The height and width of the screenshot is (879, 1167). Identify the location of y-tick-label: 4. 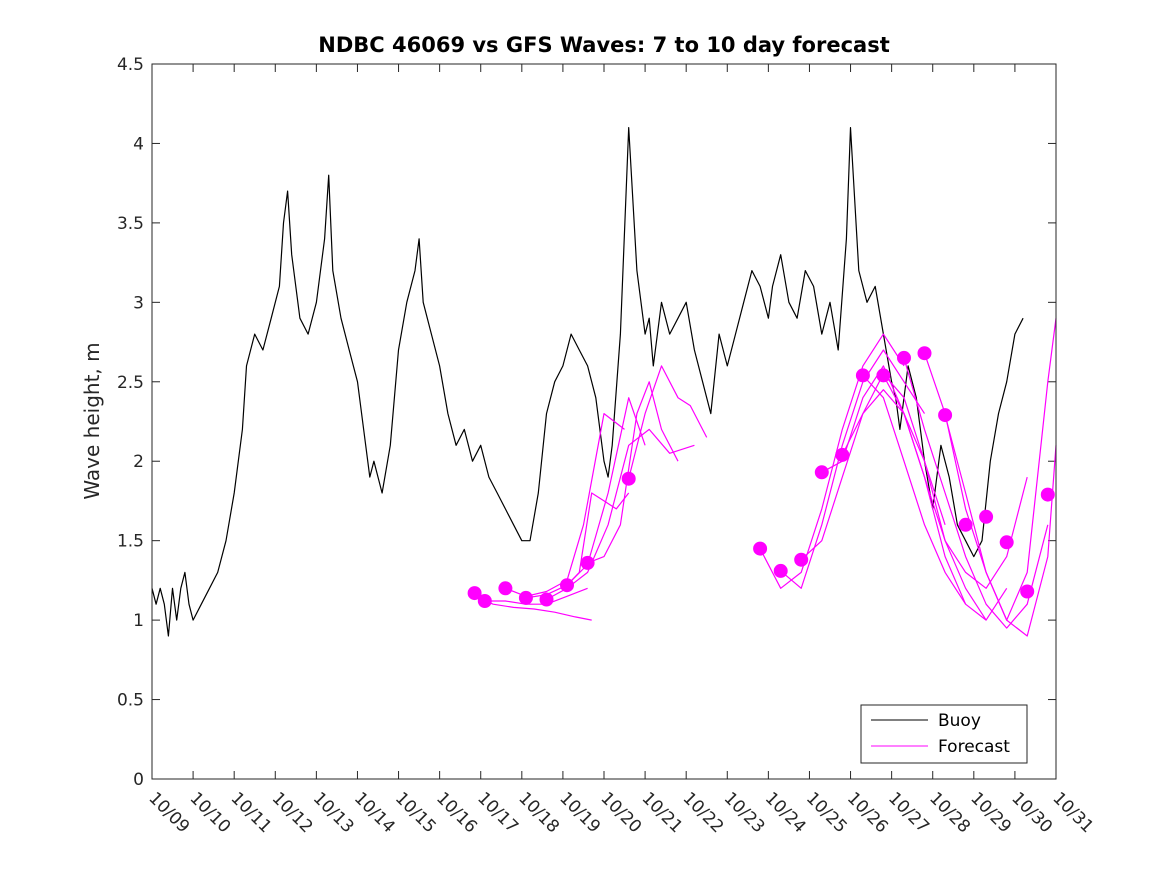
(138, 144).